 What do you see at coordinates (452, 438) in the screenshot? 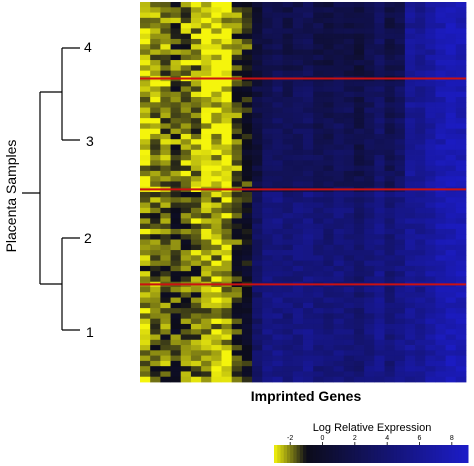
I see `legend-tick-label: 8` at bounding box center [452, 438].